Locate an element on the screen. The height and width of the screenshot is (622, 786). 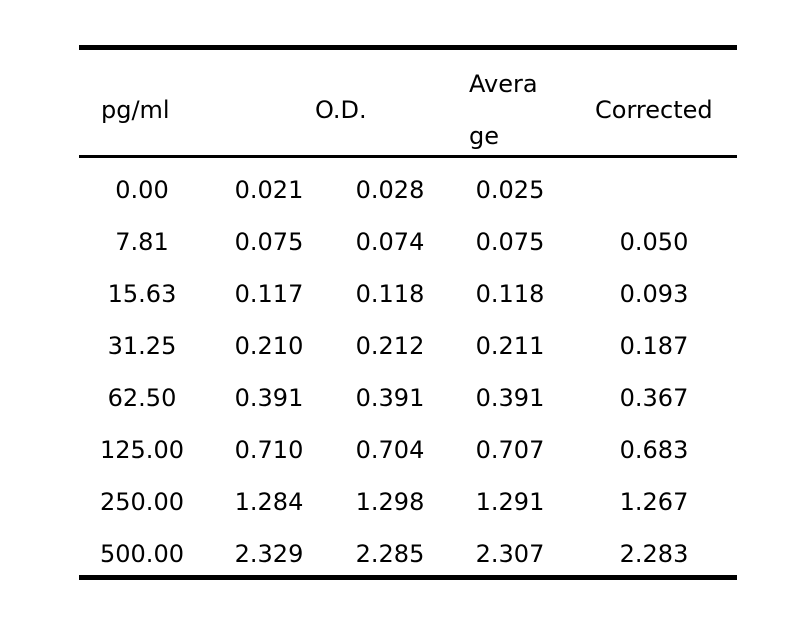
table-row: 62.50 0.391 0.391 0.391 0.367 is located at coordinates (408, 400).